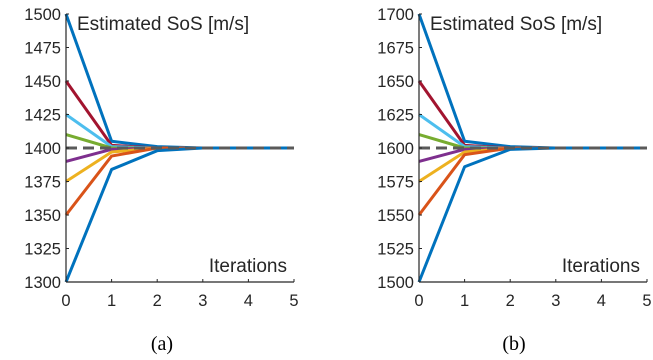  What do you see at coordinates (395, 82) in the screenshot?
I see `y-tick-label: 1650` at bounding box center [395, 82].